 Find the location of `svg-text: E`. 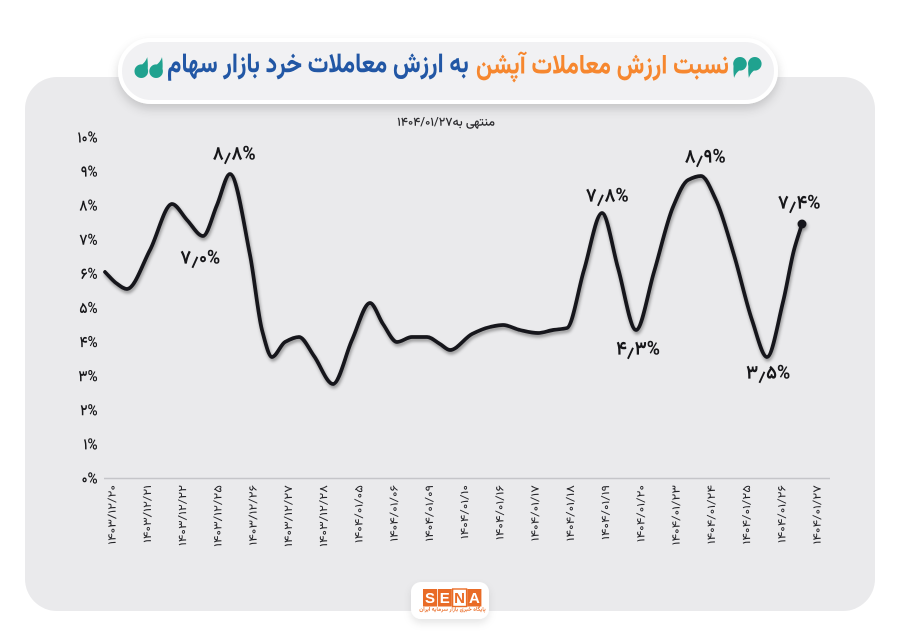

svg-text: E is located at coordinates (445, 598).